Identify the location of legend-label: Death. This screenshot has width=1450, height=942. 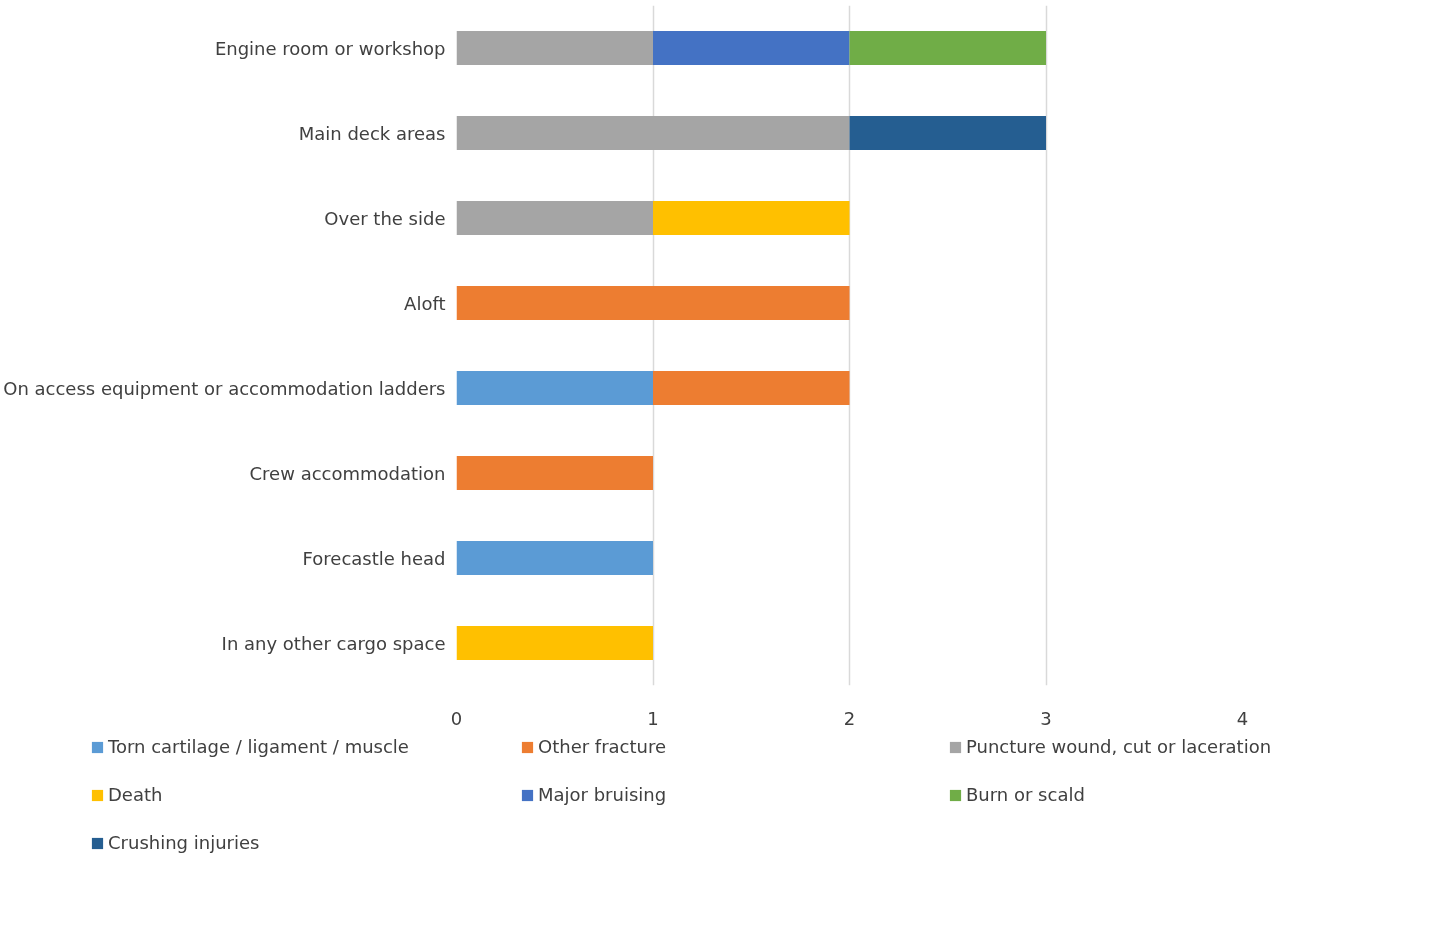
(135, 794).